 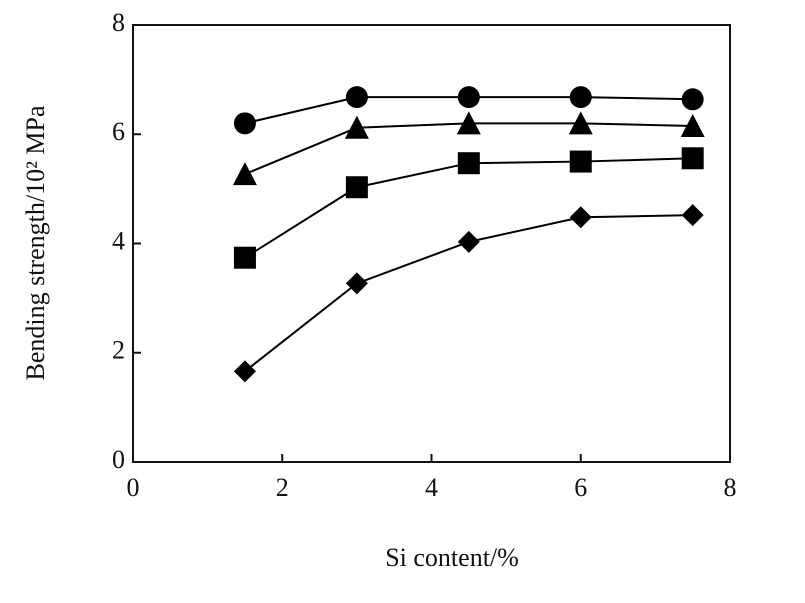 What do you see at coordinates (133, 487) in the screenshot?
I see `x-tick-label: 0` at bounding box center [133, 487].